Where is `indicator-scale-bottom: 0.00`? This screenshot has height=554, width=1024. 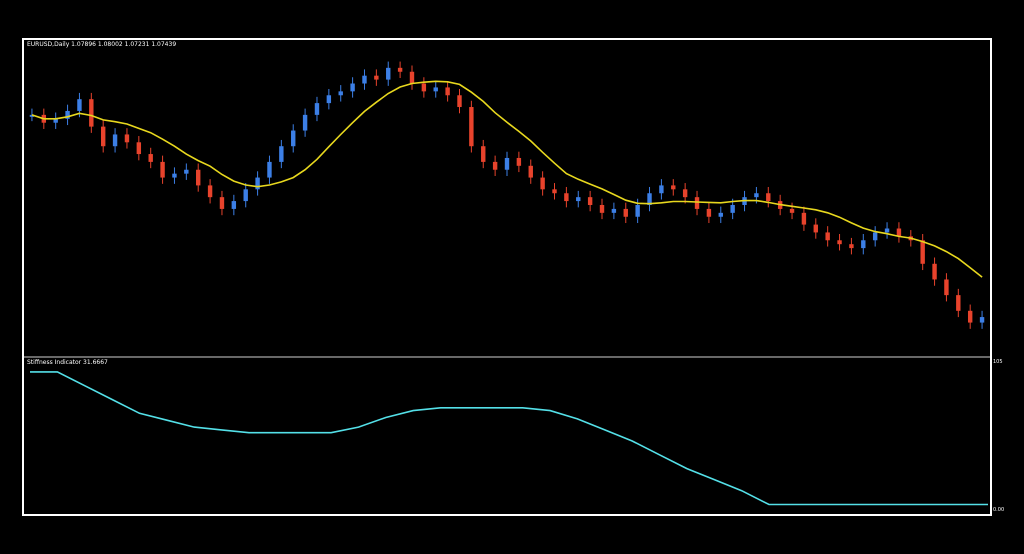
indicator-scale-bottom: 0.00 is located at coordinates (999, 510).